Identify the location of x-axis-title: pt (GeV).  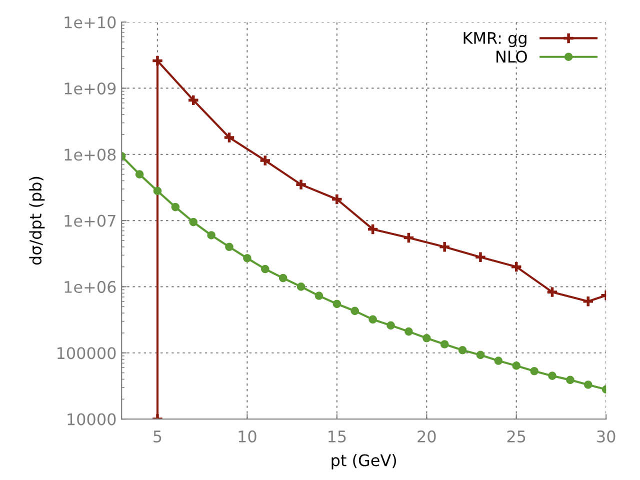
(364, 462).